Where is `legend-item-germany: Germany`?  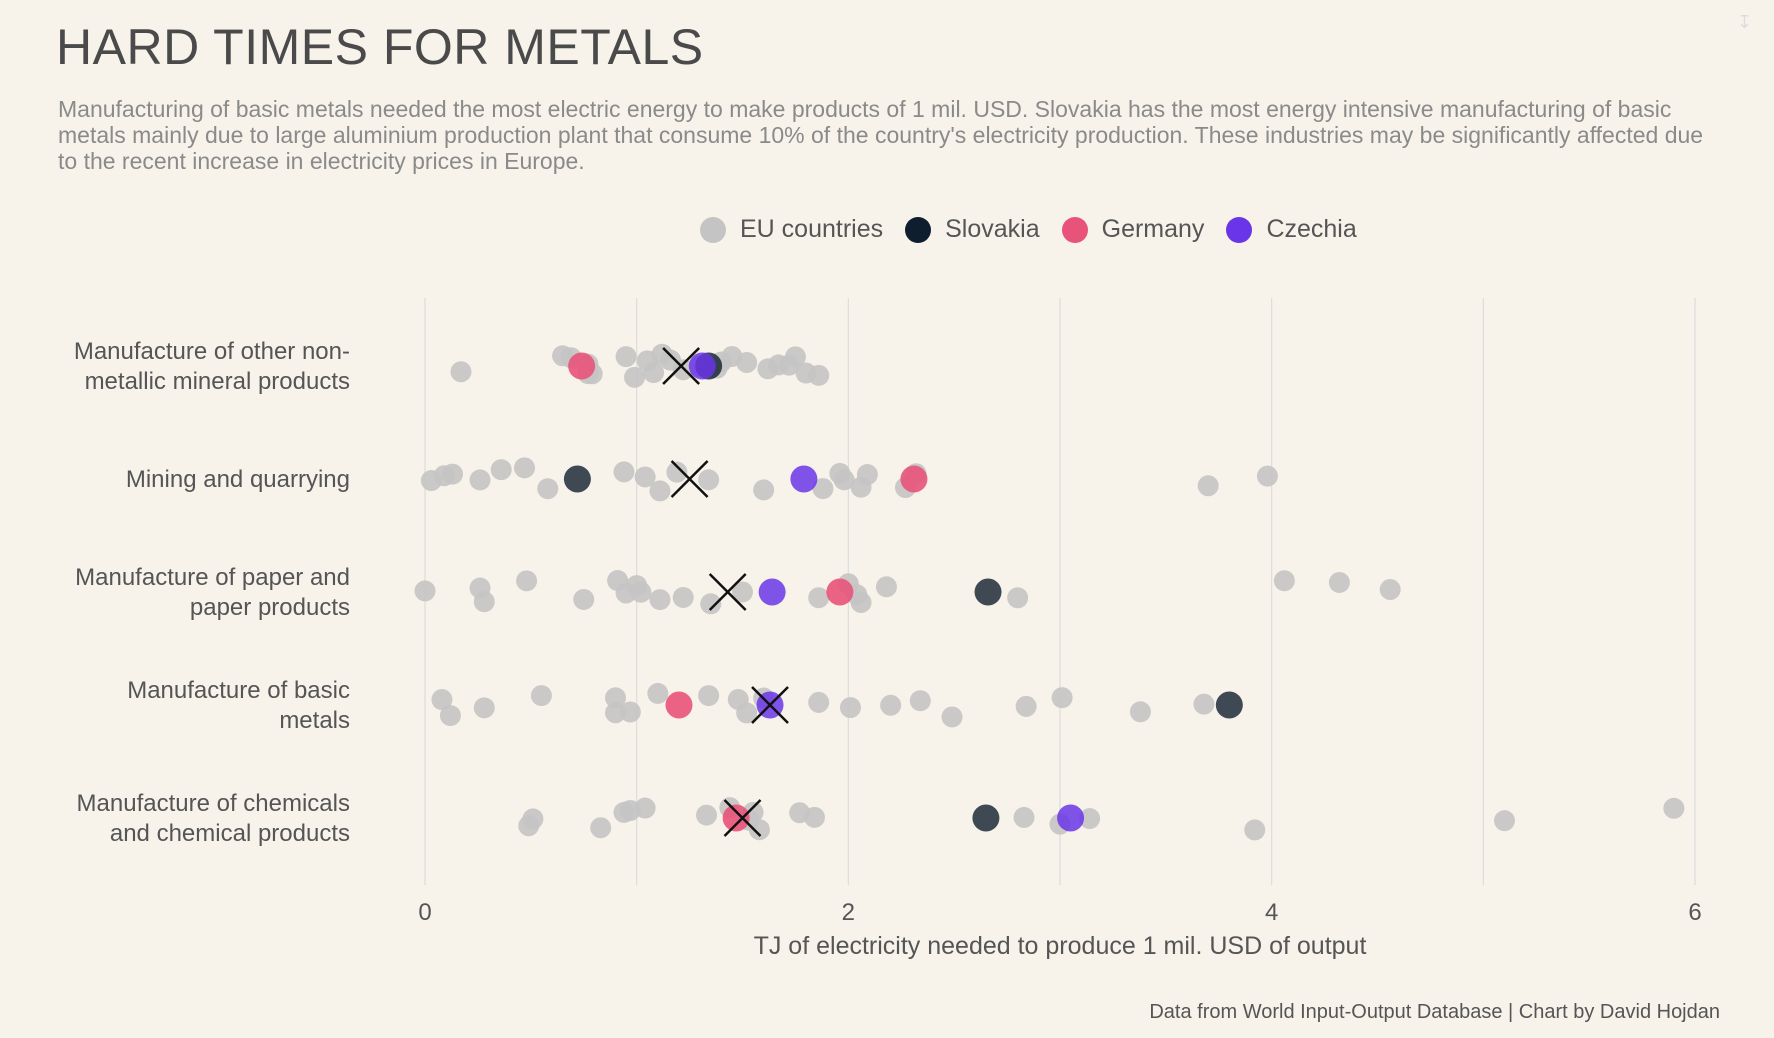 legend-item-germany: Germany is located at coordinates (1133, 229).